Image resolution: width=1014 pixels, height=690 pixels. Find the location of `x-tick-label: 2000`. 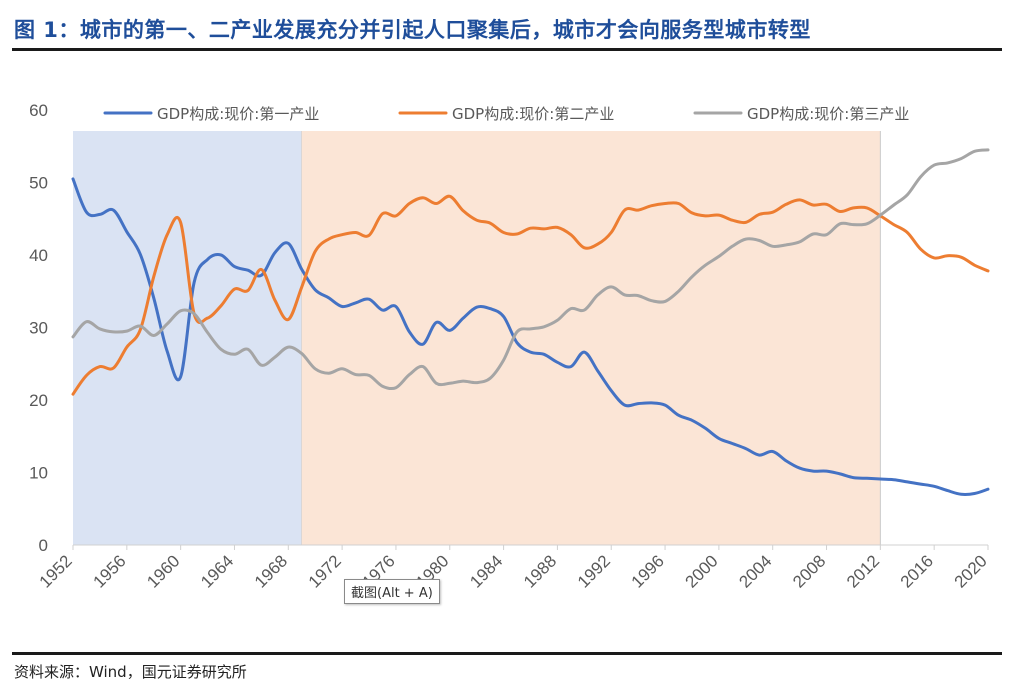

x-tick-label: 2000 is located at coordinates (702, 571).